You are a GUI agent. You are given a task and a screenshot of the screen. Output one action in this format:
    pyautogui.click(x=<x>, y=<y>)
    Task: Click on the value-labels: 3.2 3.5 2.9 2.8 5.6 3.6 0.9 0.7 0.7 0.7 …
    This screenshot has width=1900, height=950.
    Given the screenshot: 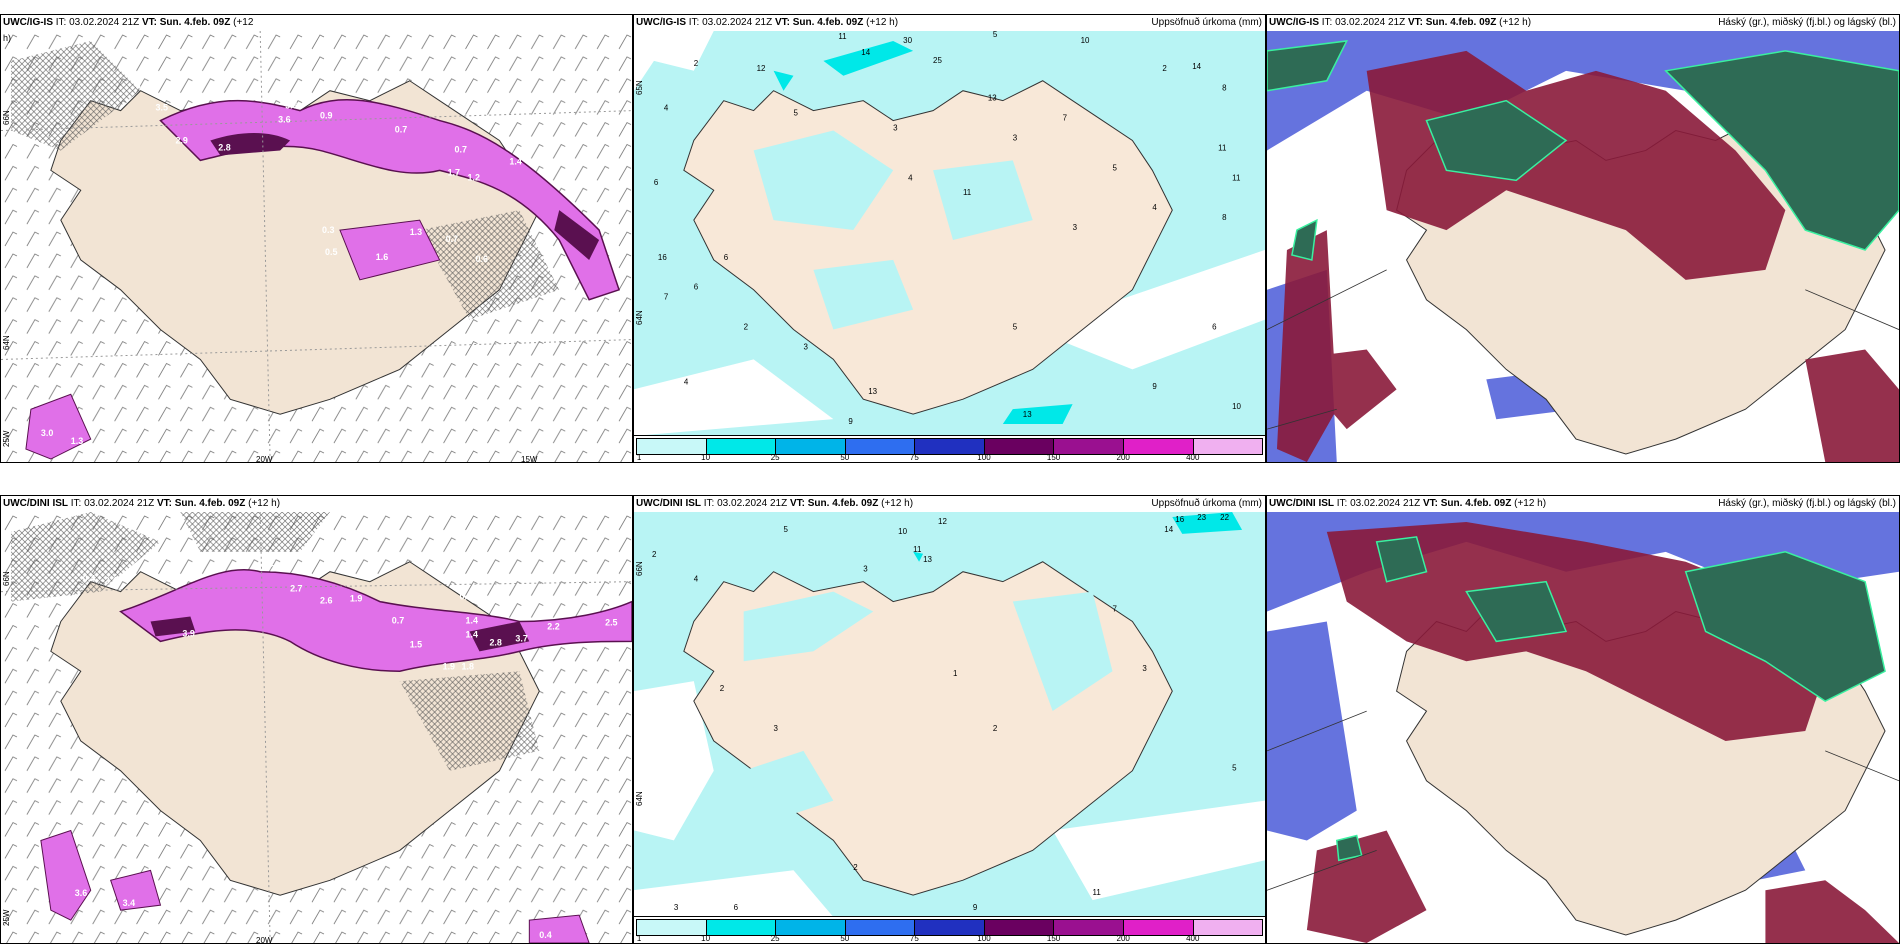 What is the action you would take?
    pyautogui.click(x=321, y=263)
    